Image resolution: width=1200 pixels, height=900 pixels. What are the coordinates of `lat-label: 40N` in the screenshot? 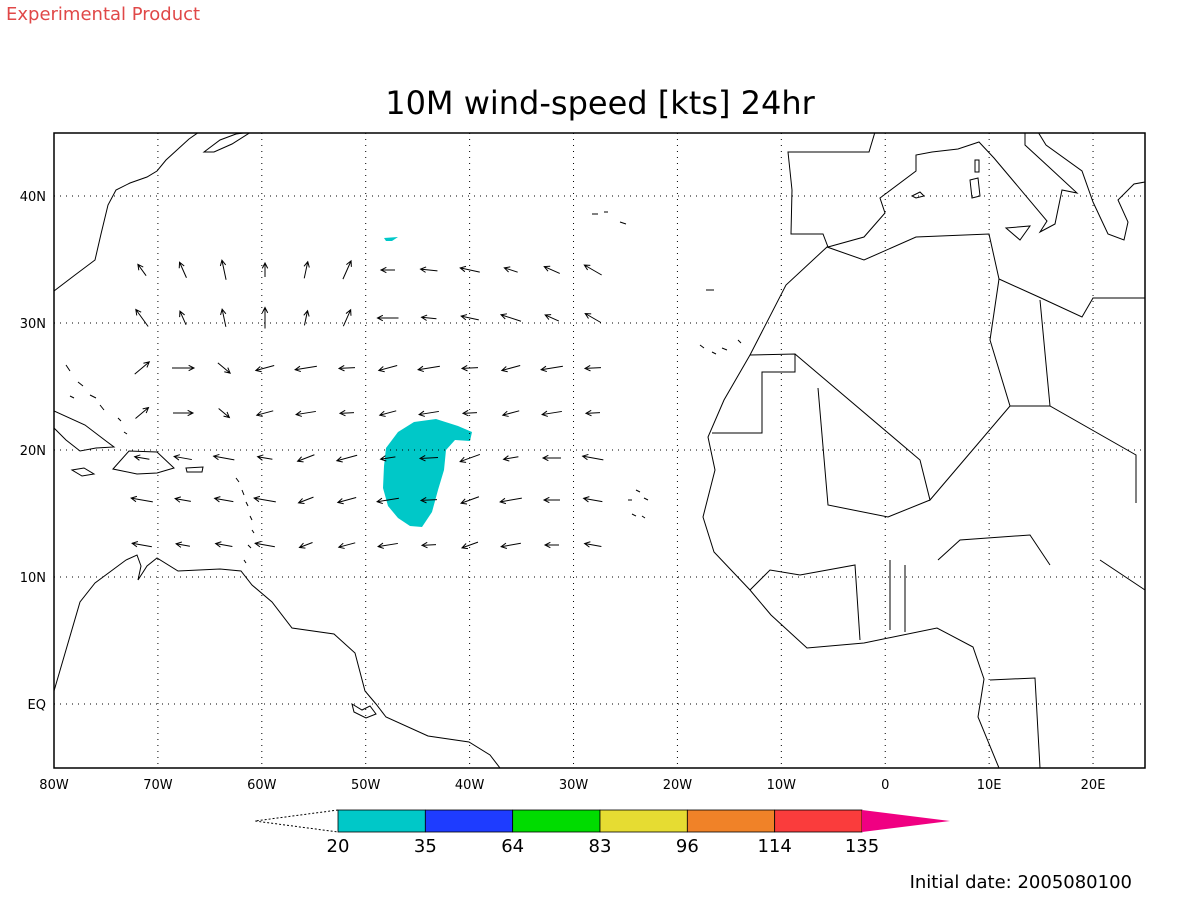 It's located at (33, 197).